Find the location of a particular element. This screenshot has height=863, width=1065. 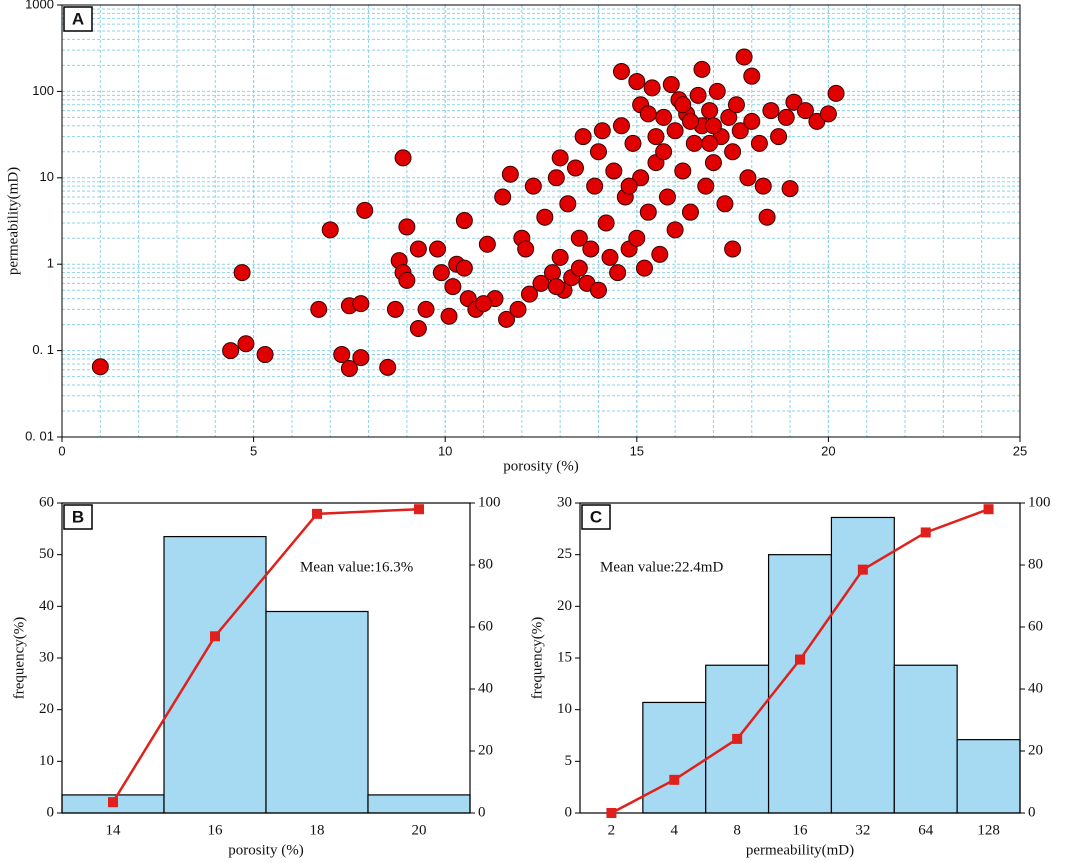

y-tick-label: 0. 01 is located at coordinates (39, 435).